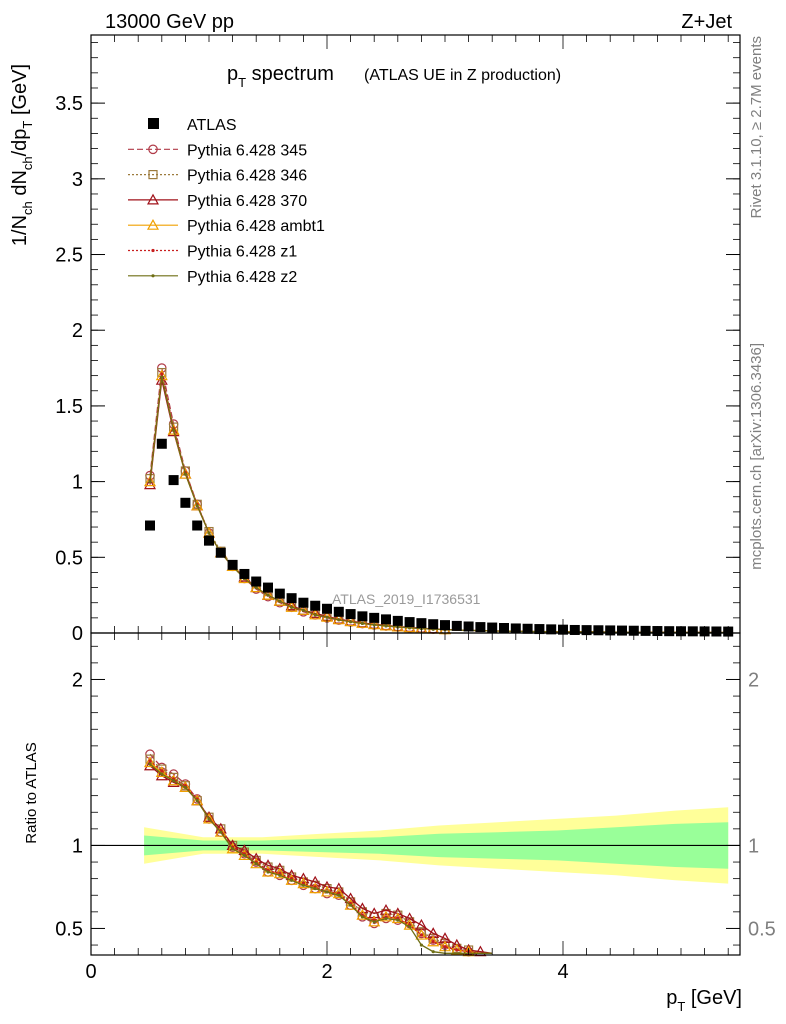 This screenshot has width=786, height=1024. I want to click on y-tick-label: 2, so click(77, 331).